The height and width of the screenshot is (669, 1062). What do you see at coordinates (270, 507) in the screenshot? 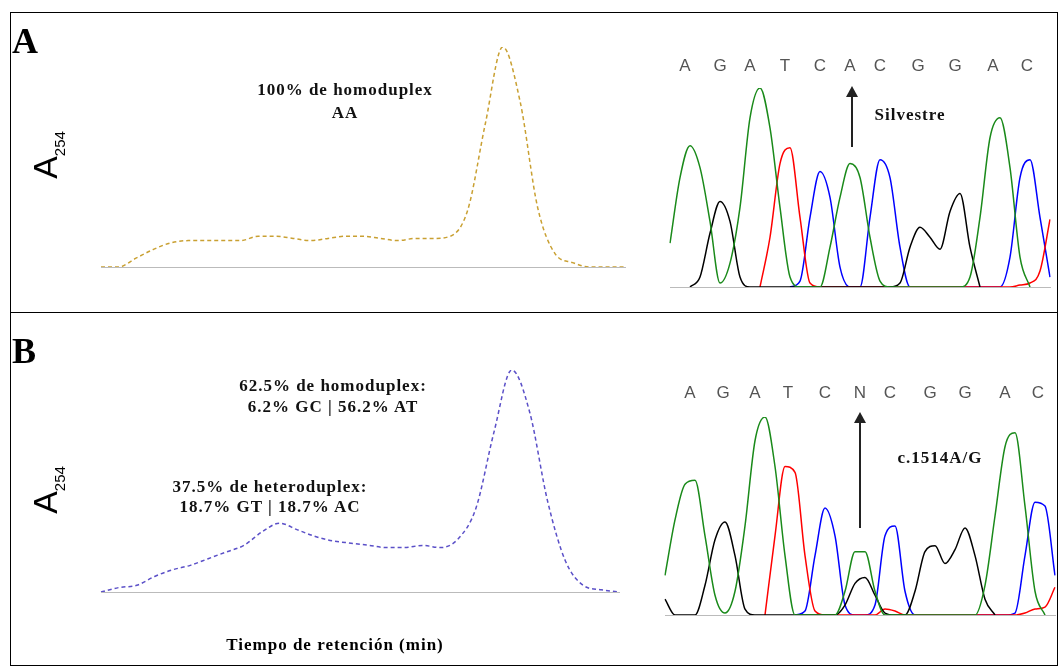
I see `annotation: 18.7% GT | 18.7% AC` at bounding box center [270, 507].